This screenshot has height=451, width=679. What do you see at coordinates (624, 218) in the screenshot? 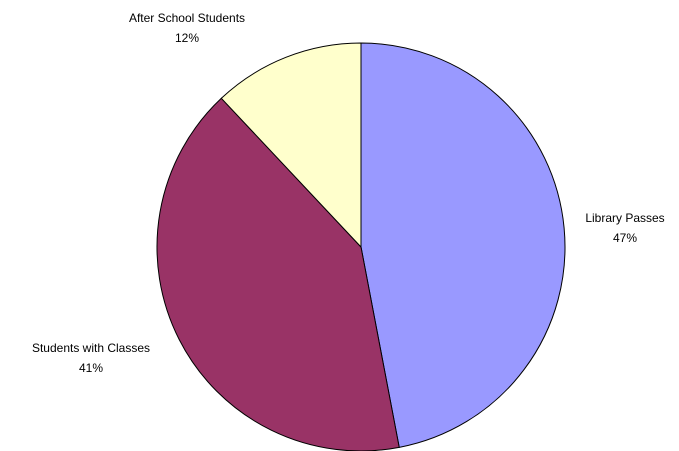
I see `slice-label: Library Passes` at bounding box center [624, 218].